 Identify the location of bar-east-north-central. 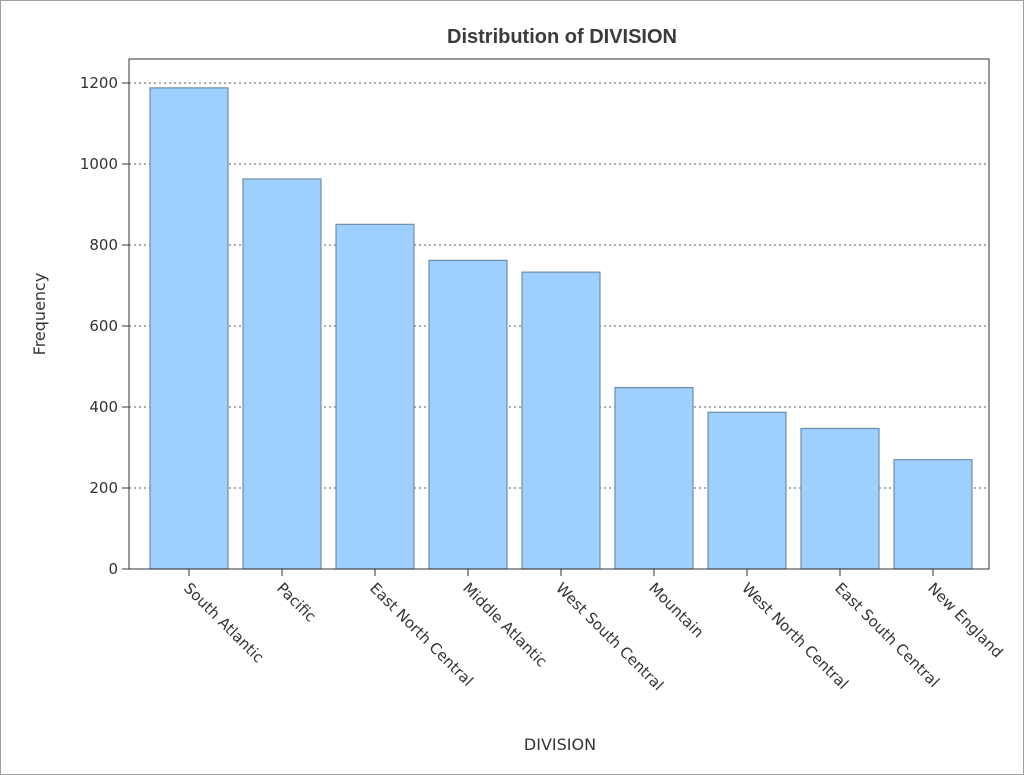
(375, 396).